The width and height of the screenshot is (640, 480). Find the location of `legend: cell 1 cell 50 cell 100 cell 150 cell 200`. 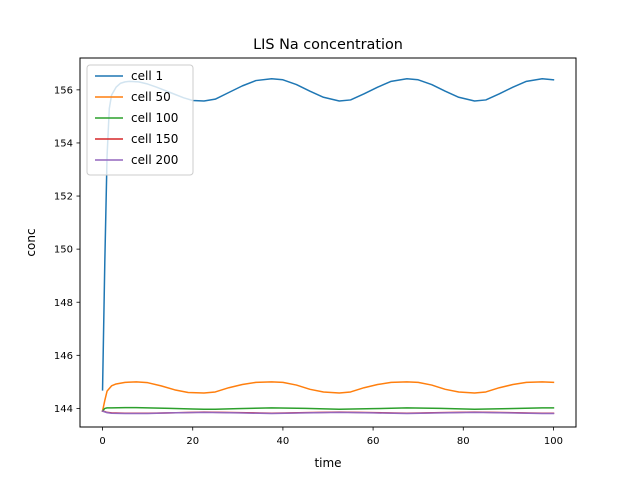

legend: cell 1 cell 50 cell 100 cell 150 cell 200 is located at coordinates (140, 120).